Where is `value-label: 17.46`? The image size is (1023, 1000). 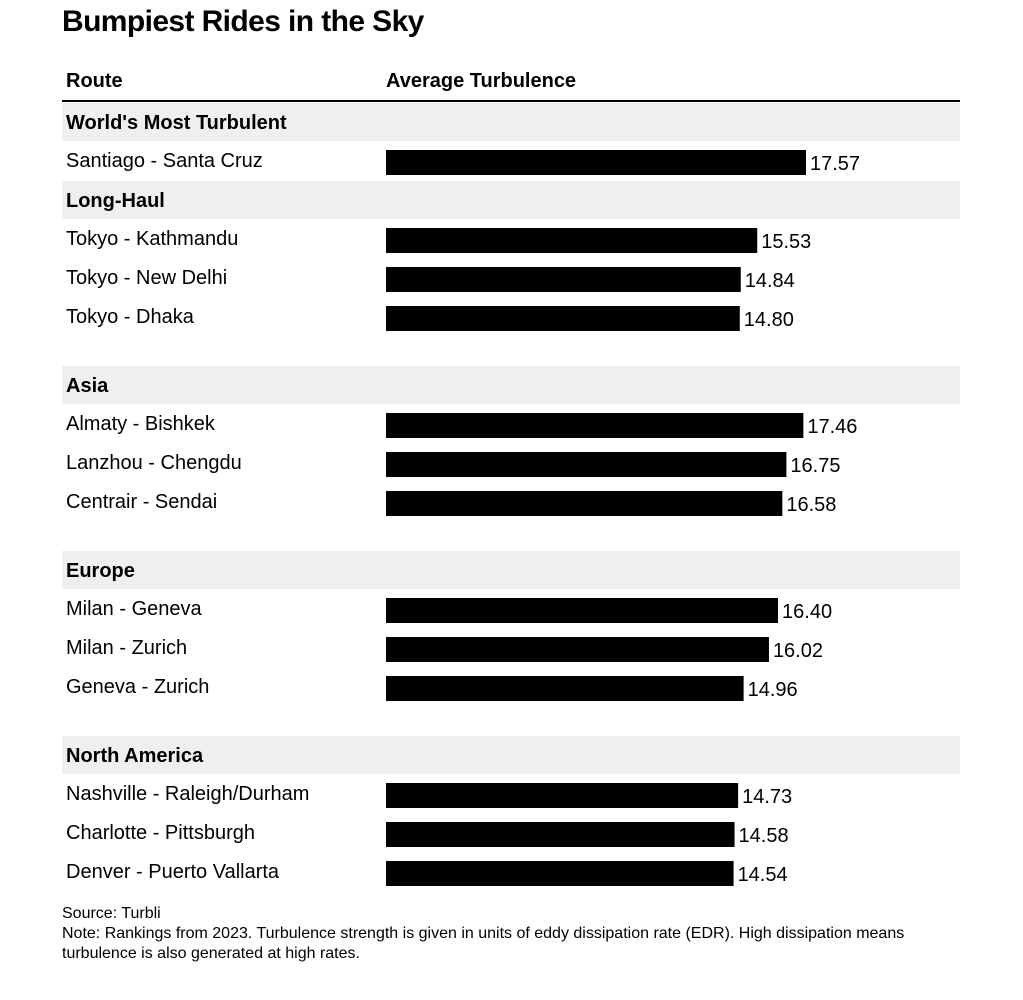 value-label: 17.46 is located at coordinates (832, 427).